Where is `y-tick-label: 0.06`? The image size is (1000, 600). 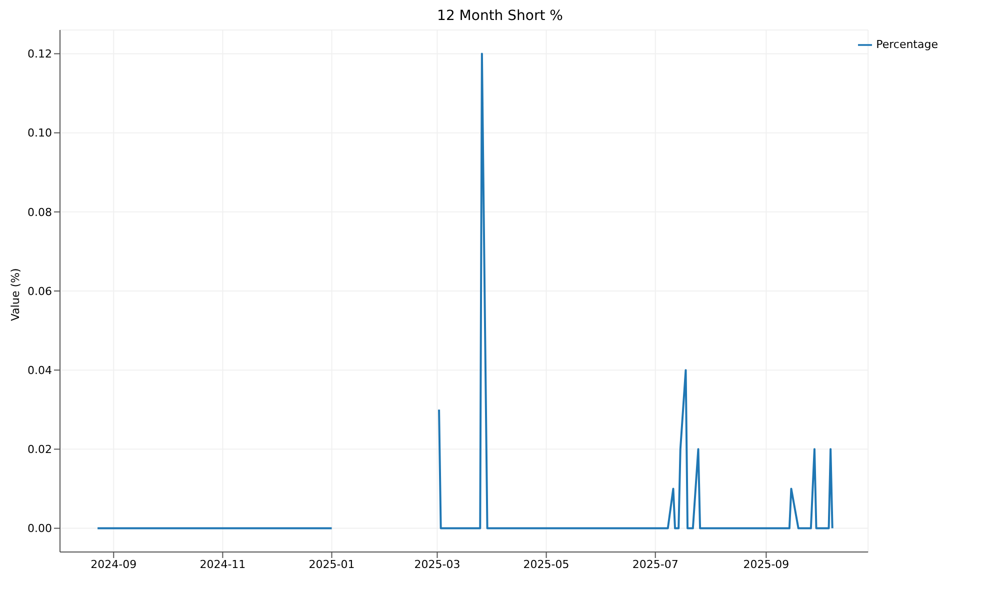 y-tick-label: 0.06 is located at coordinates (40, 291).